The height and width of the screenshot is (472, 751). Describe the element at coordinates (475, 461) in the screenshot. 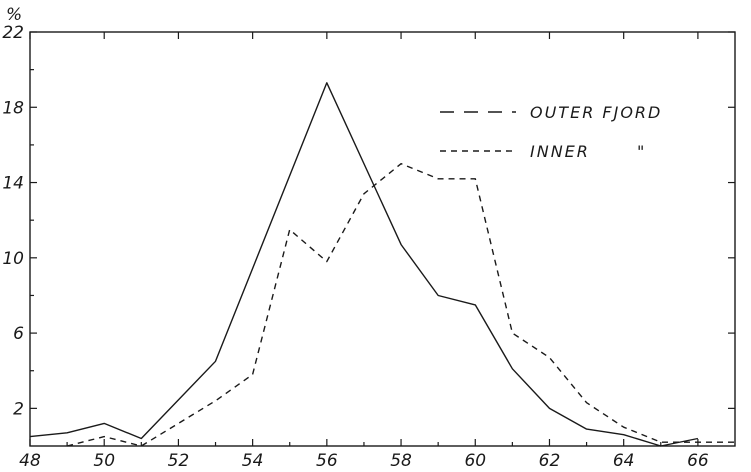

I see `x-tick-label: 60` at that location.